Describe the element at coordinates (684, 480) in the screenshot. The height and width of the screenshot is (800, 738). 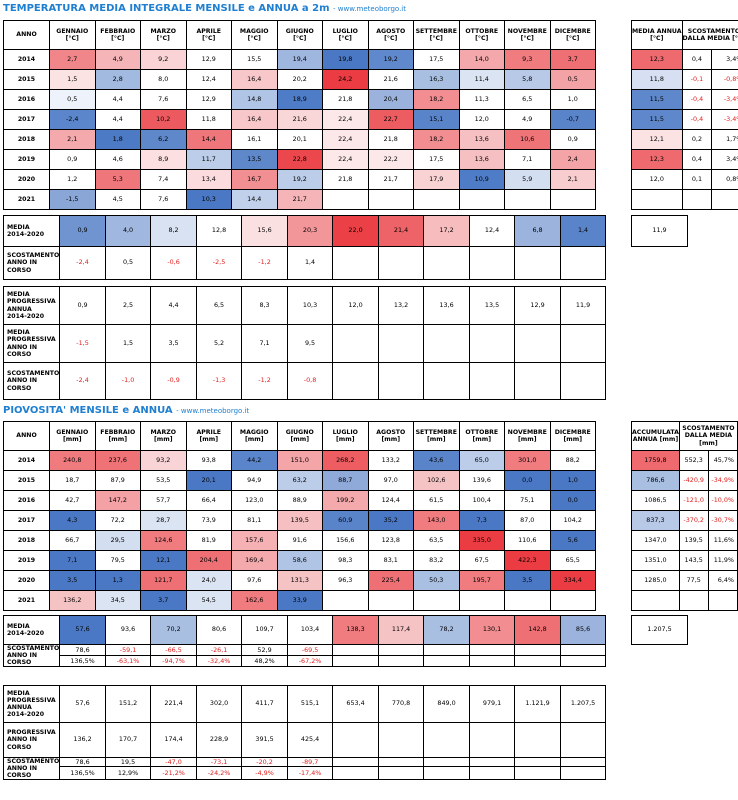
I see `rain-annual-row: 786,6 -420,9 -34,9%` at that location.